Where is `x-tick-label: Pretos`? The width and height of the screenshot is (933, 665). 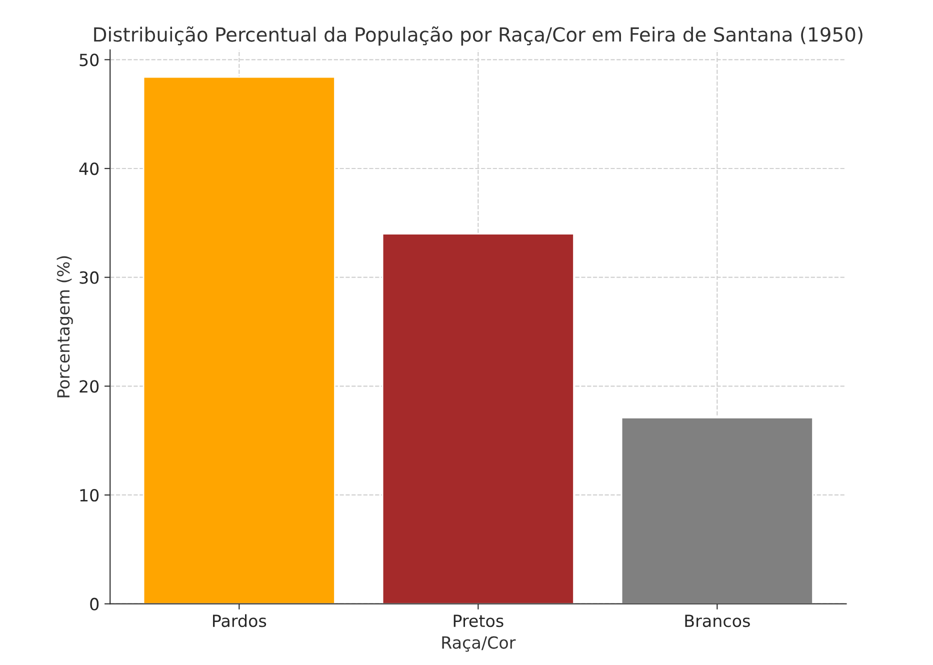 x-tick-label: Pretos is located at coordinates (479, 621).